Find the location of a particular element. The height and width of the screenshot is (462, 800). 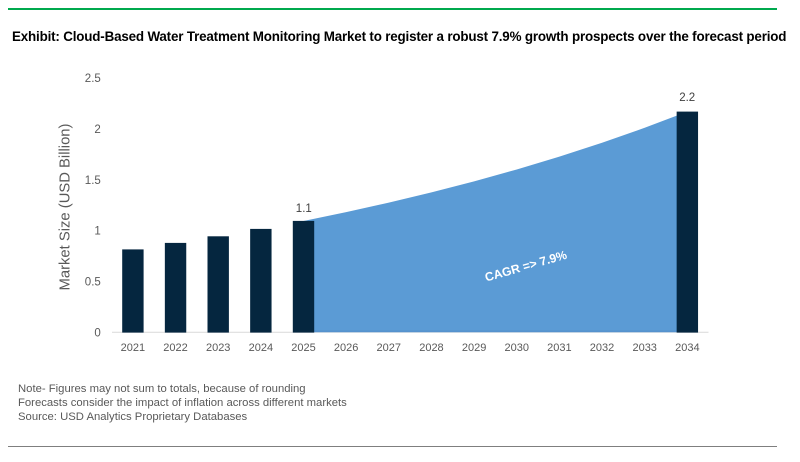

svg-text: 1 is located at coordinates (97, 232).